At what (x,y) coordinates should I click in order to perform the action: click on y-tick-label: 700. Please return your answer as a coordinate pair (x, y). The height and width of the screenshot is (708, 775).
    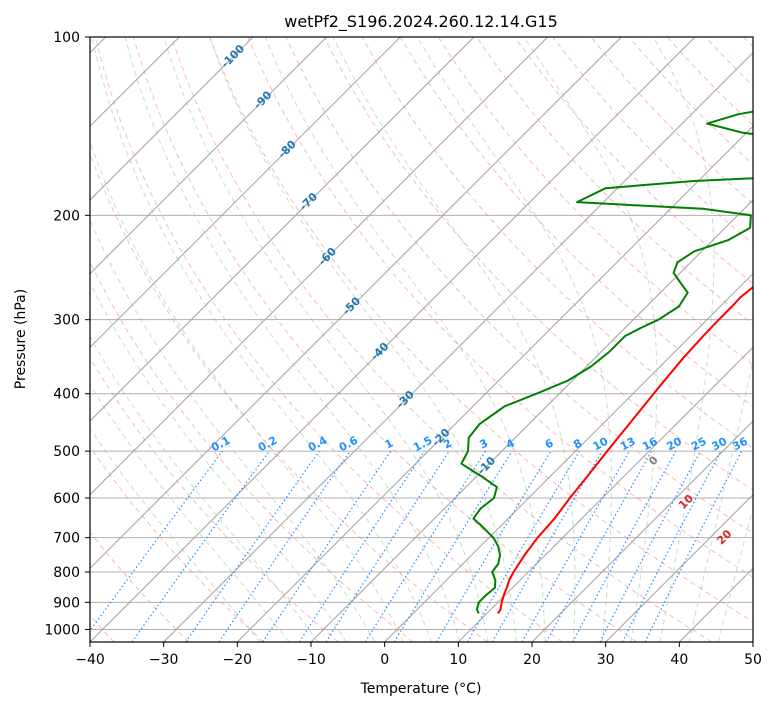
    Looking at the image, I should click on (66, 539).